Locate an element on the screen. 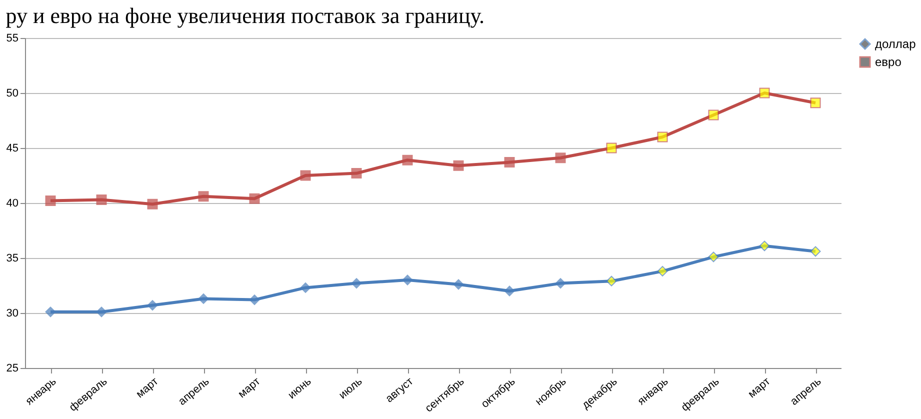 This screenshot has height=419, width=921. x-tick-label: июнь is located at coordinates (300, 388).